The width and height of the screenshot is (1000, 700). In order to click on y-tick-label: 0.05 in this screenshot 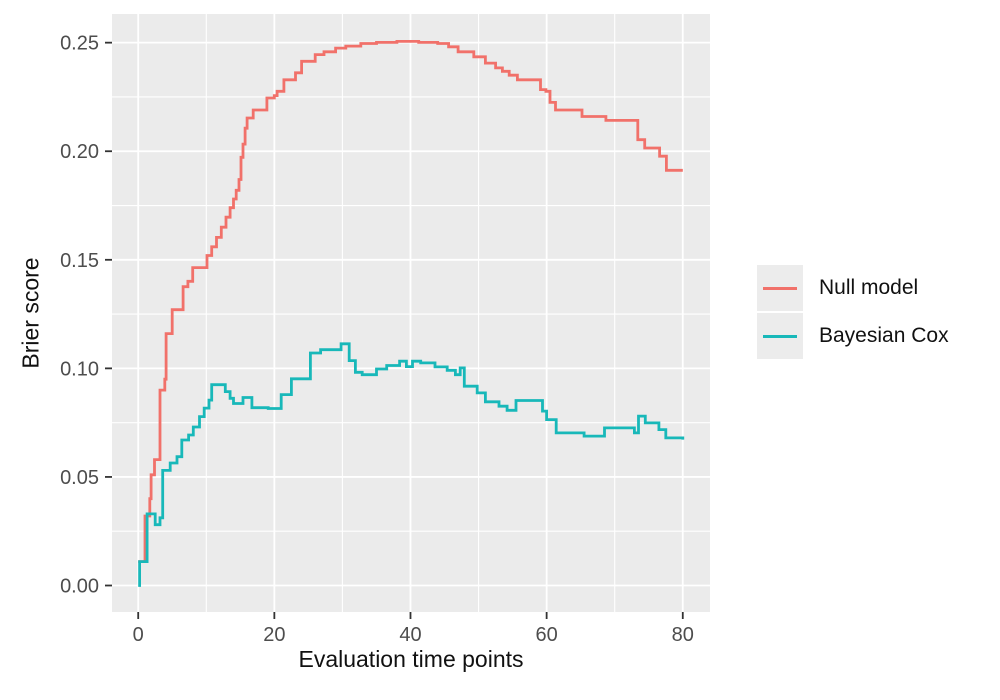, I will do `click(79, 478)`.